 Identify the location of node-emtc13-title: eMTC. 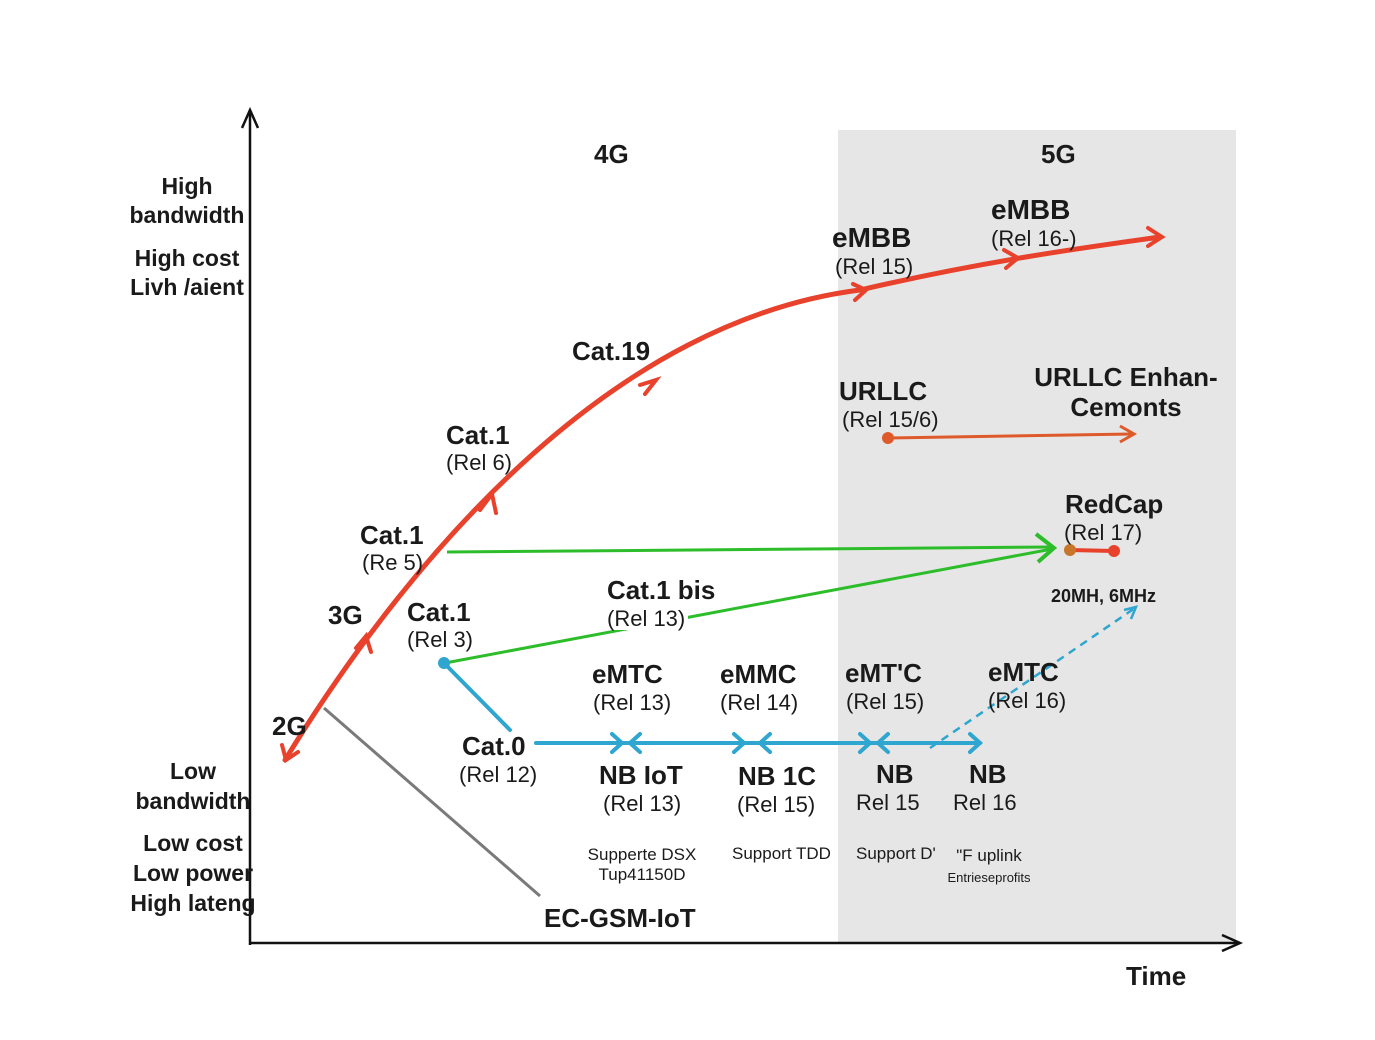
(627, 674).